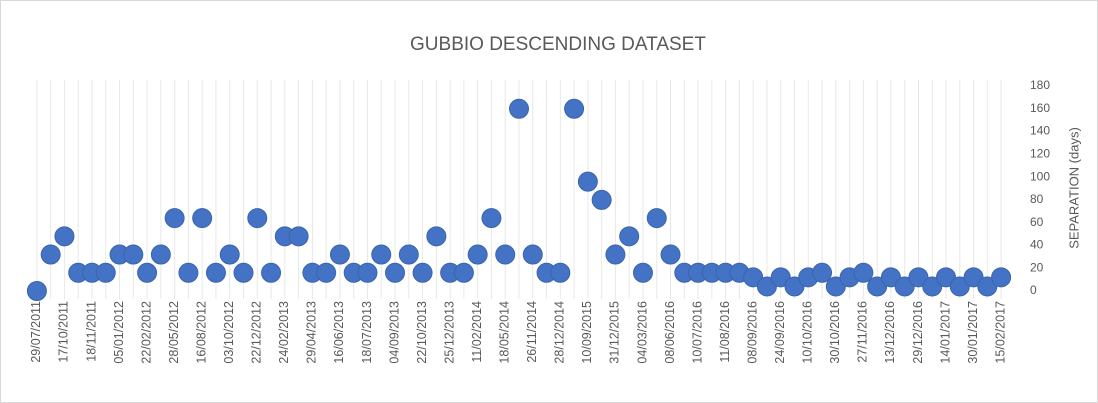 This screenshot has height=403, width=1098. I want to click on x-tick-label: 24/02/2013, so click(284, 332).